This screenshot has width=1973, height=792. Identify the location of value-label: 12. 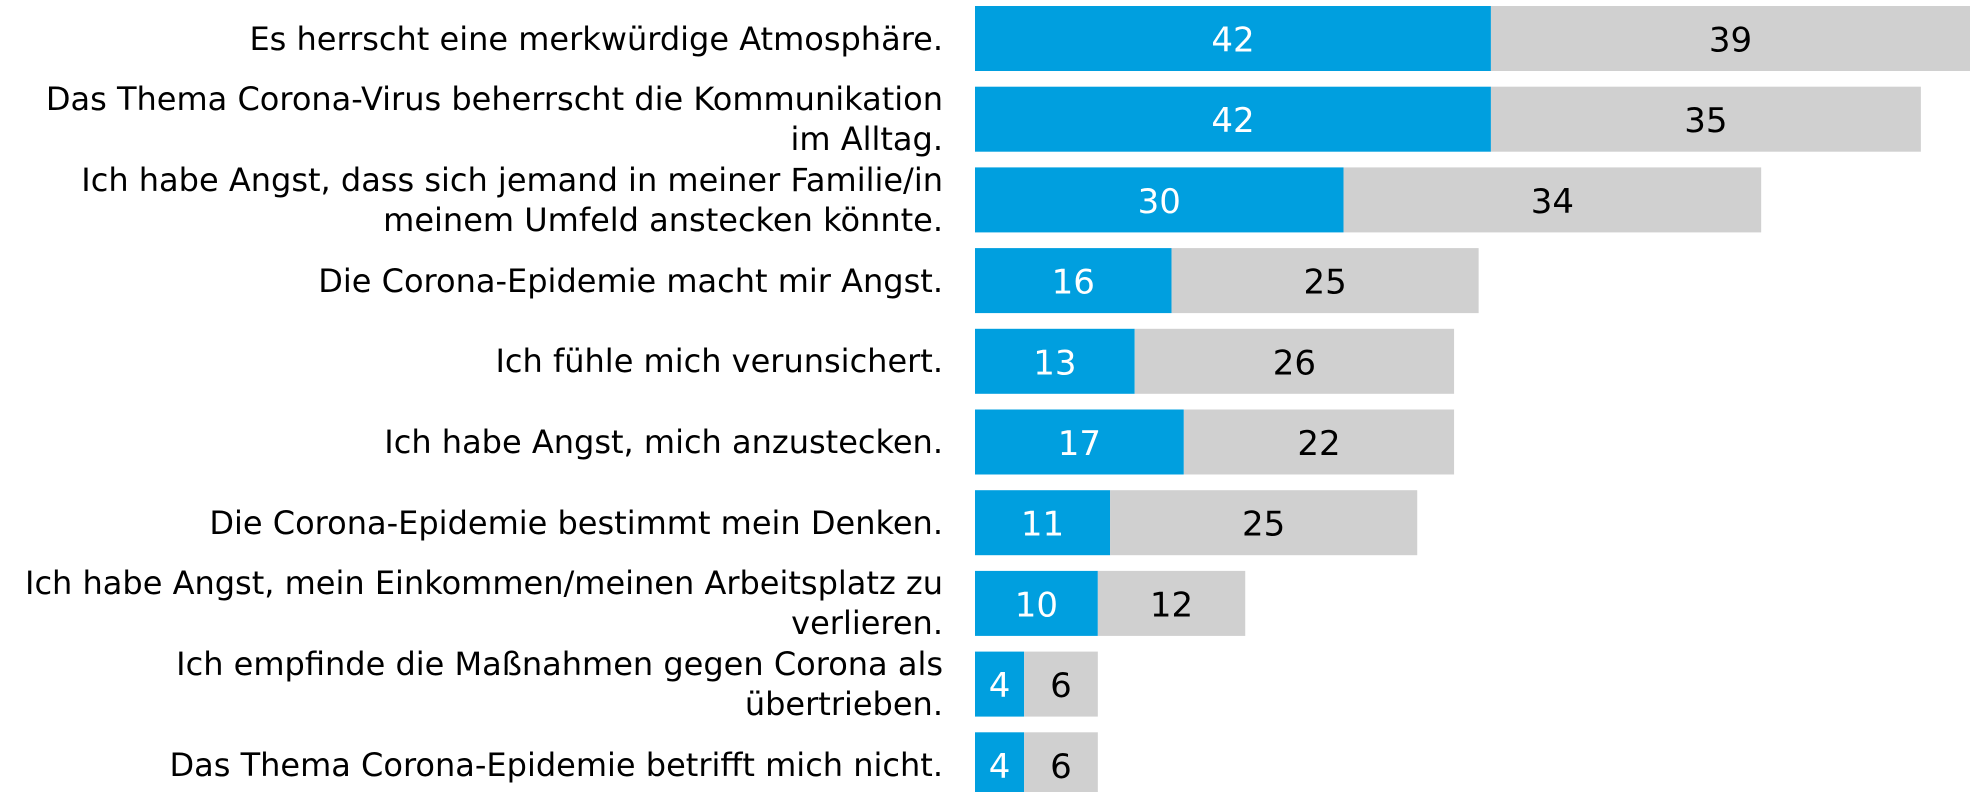
(1171, 605).